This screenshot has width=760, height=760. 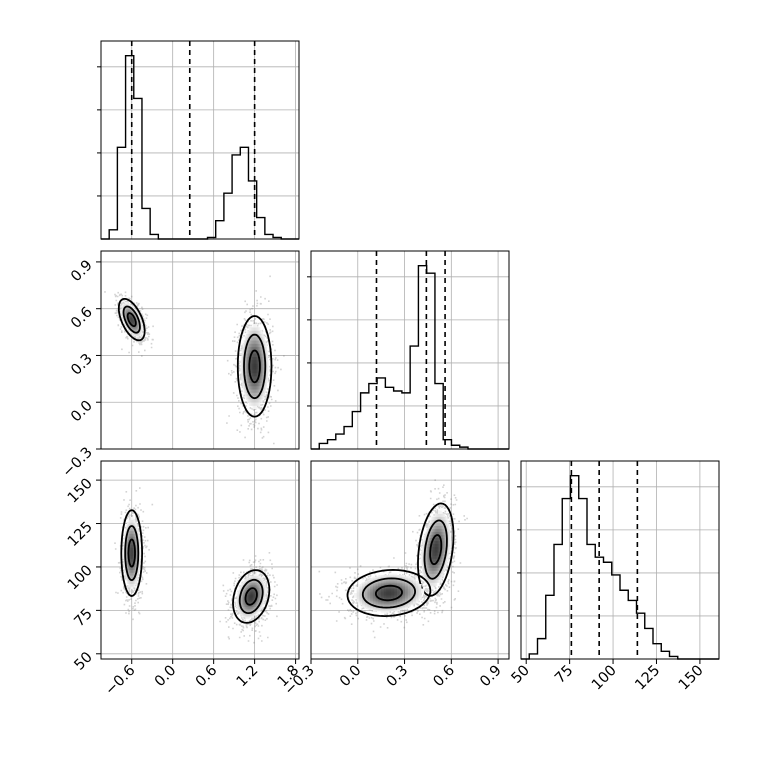 What do you see at coordinates (82, 271) in the screenshot?
I see `y-tick-label: 0.9` at bounding box center [82, 271].